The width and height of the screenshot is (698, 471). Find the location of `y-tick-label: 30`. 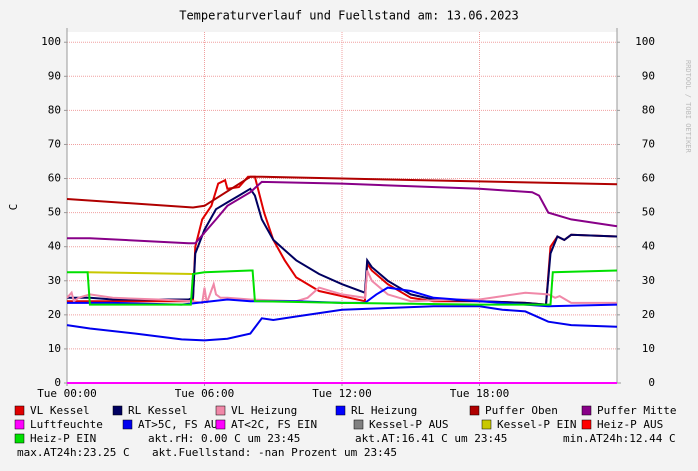

y-tick-label: 30 is located at coordinates (54, 280).